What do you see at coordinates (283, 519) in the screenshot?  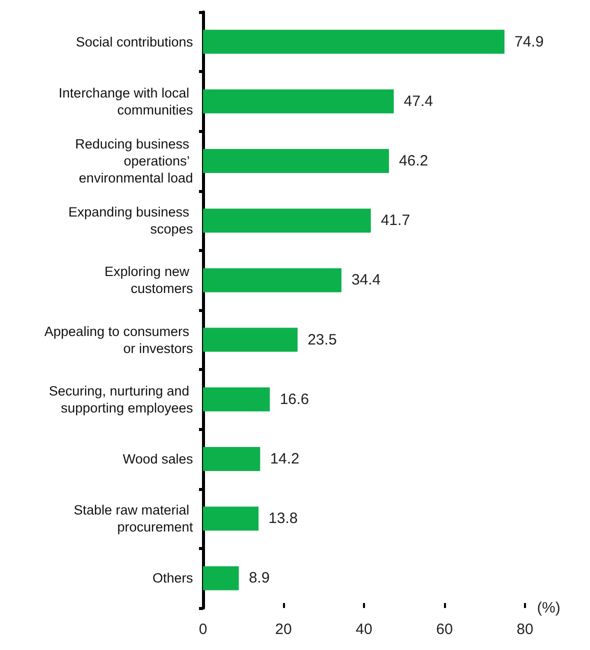 I see `data-label: 13.8` at bounding box center [283, 519].